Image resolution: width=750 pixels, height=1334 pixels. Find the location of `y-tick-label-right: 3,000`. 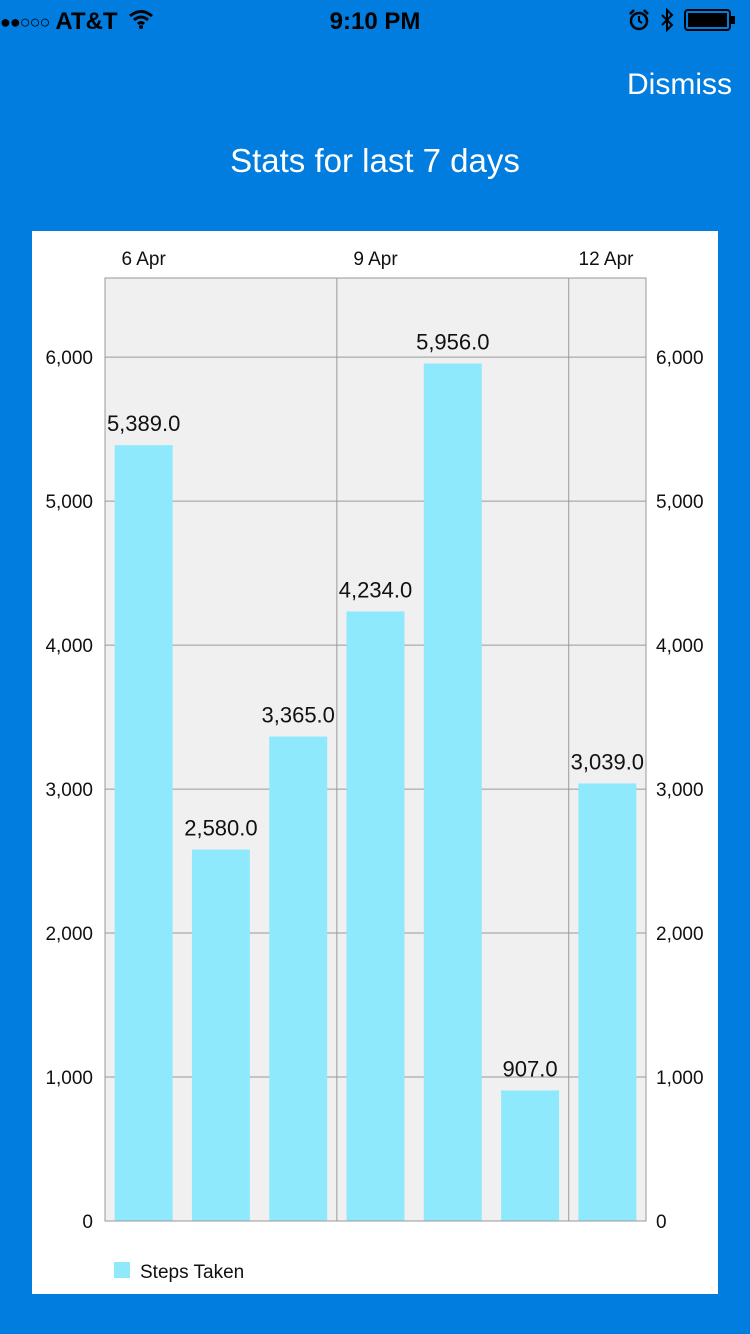

y-tick-label-right: 3,000 is located at coordinates (680, 790).